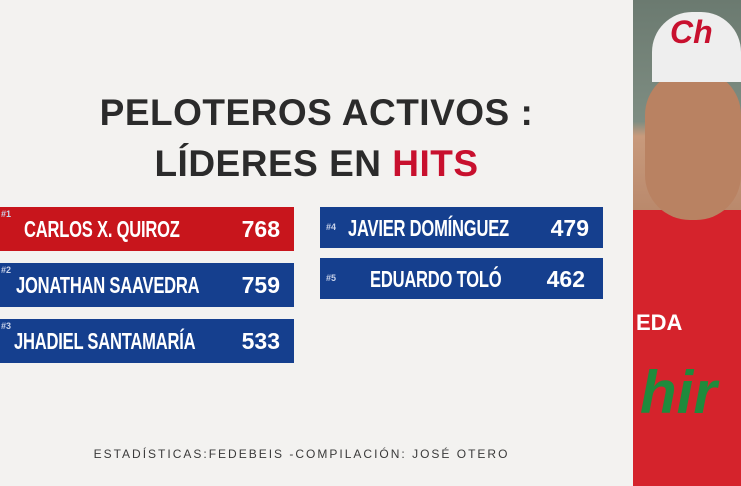 This screenshot has width=741, height=486. I want to click on jersey-script: hir, so click(678, 392).